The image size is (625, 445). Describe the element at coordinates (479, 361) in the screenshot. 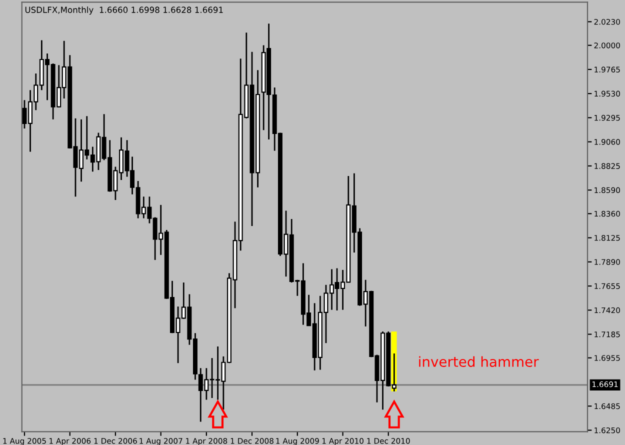

I see `annotation: inverted hammer` at that location.